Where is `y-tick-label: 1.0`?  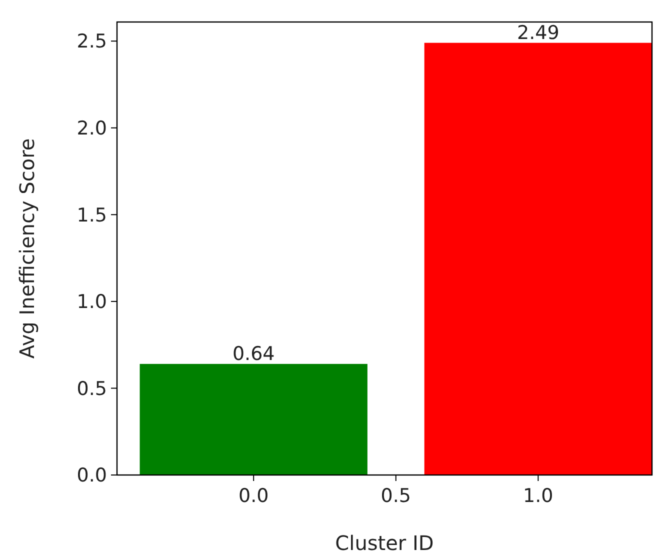 y-tick-label: 1.0 is located at coordinates (91, 302).